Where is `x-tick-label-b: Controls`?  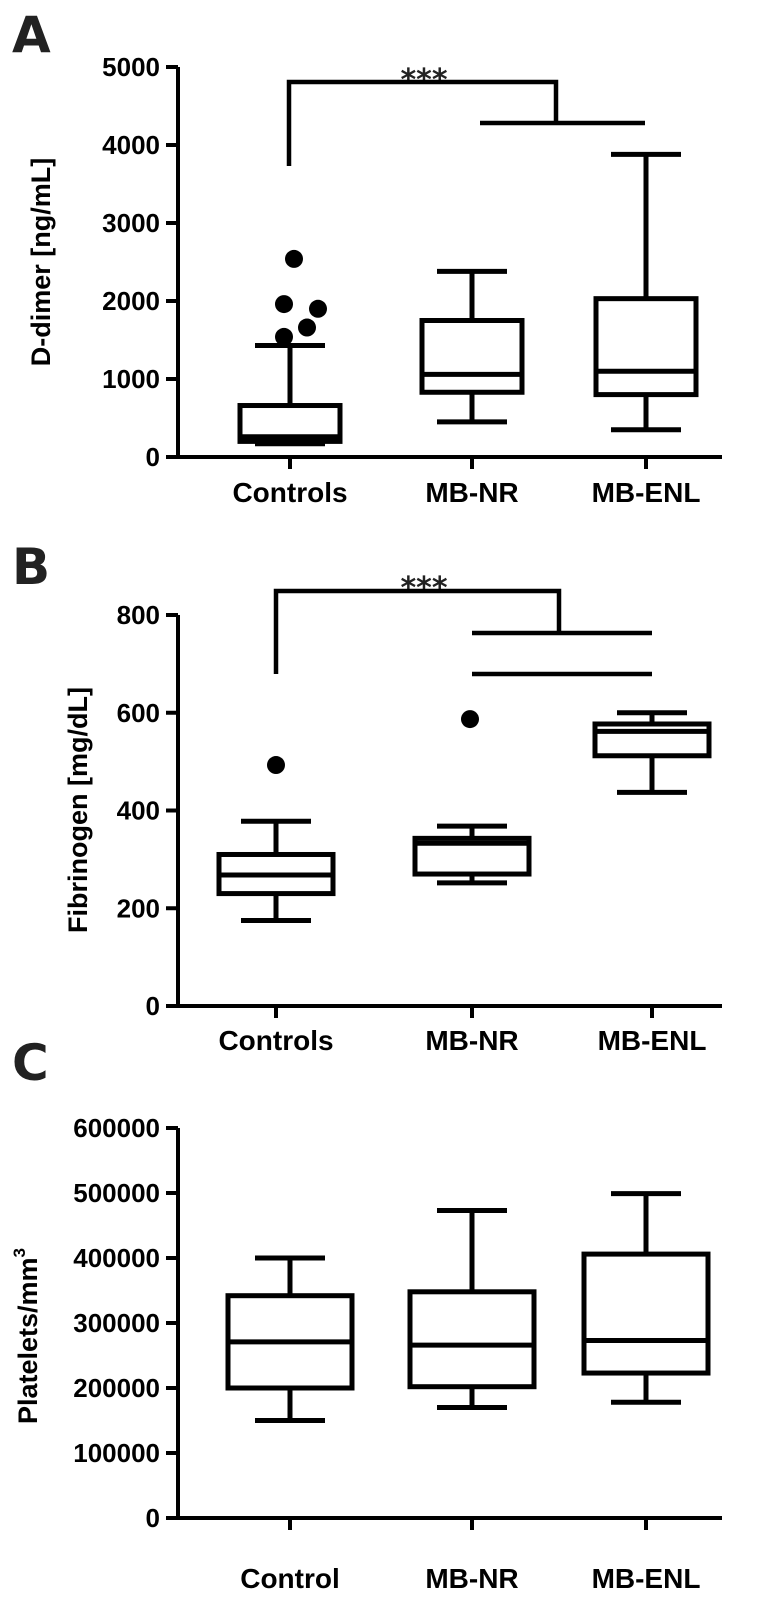 x-tick-label-b: Controls is located at coordinates (275, 1040).